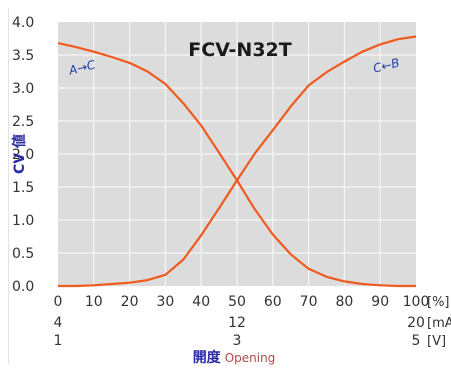 This screenshot has height=371, width=451. Describe the element at coordinates (58, 341) in the screenshot. I see `x-tick-label: 1` at that location.